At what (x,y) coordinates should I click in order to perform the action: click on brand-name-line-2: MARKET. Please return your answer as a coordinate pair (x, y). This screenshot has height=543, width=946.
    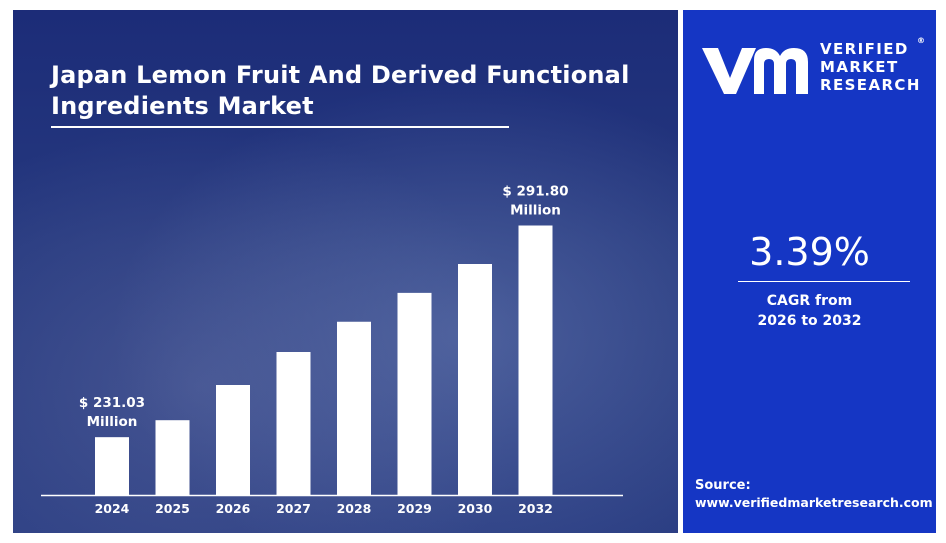
    Looking at the image, I should click on (859, 67).